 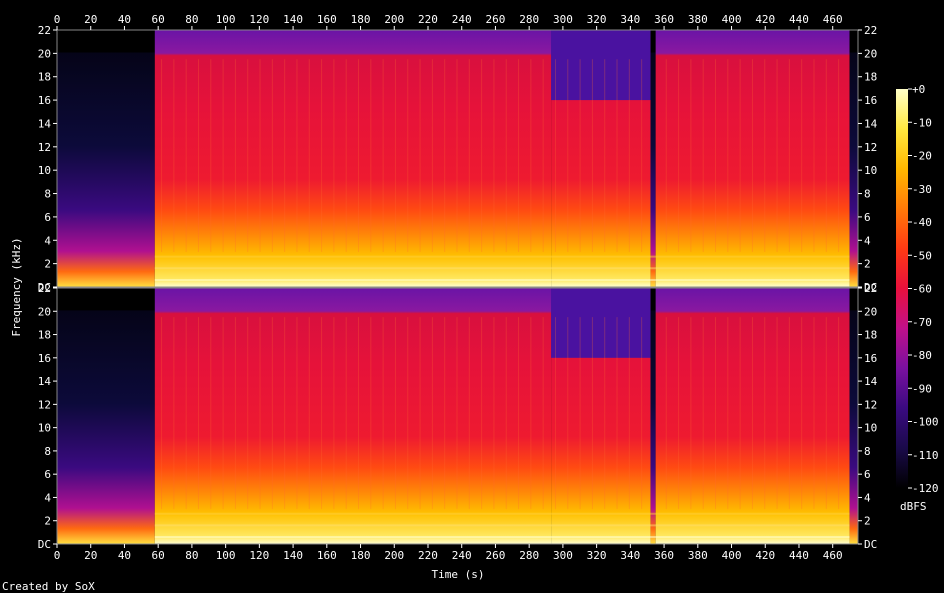 What do you see at coordinates (630, 19) in the screenshot?
I see `x-tick-label: 340` at bounding box center [630, 19].